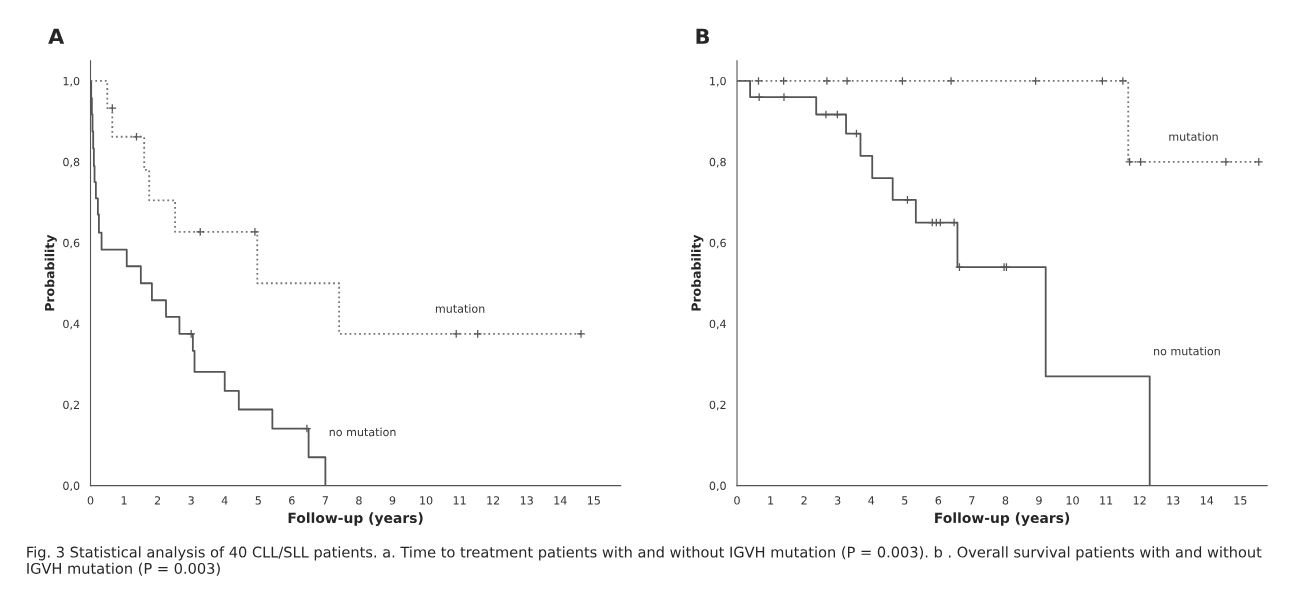 The image size is (1293, 607). What do you see at coordinates (56, 36) in the screenshot?
I see `chart-title: A` at bounding box center [56, 36].